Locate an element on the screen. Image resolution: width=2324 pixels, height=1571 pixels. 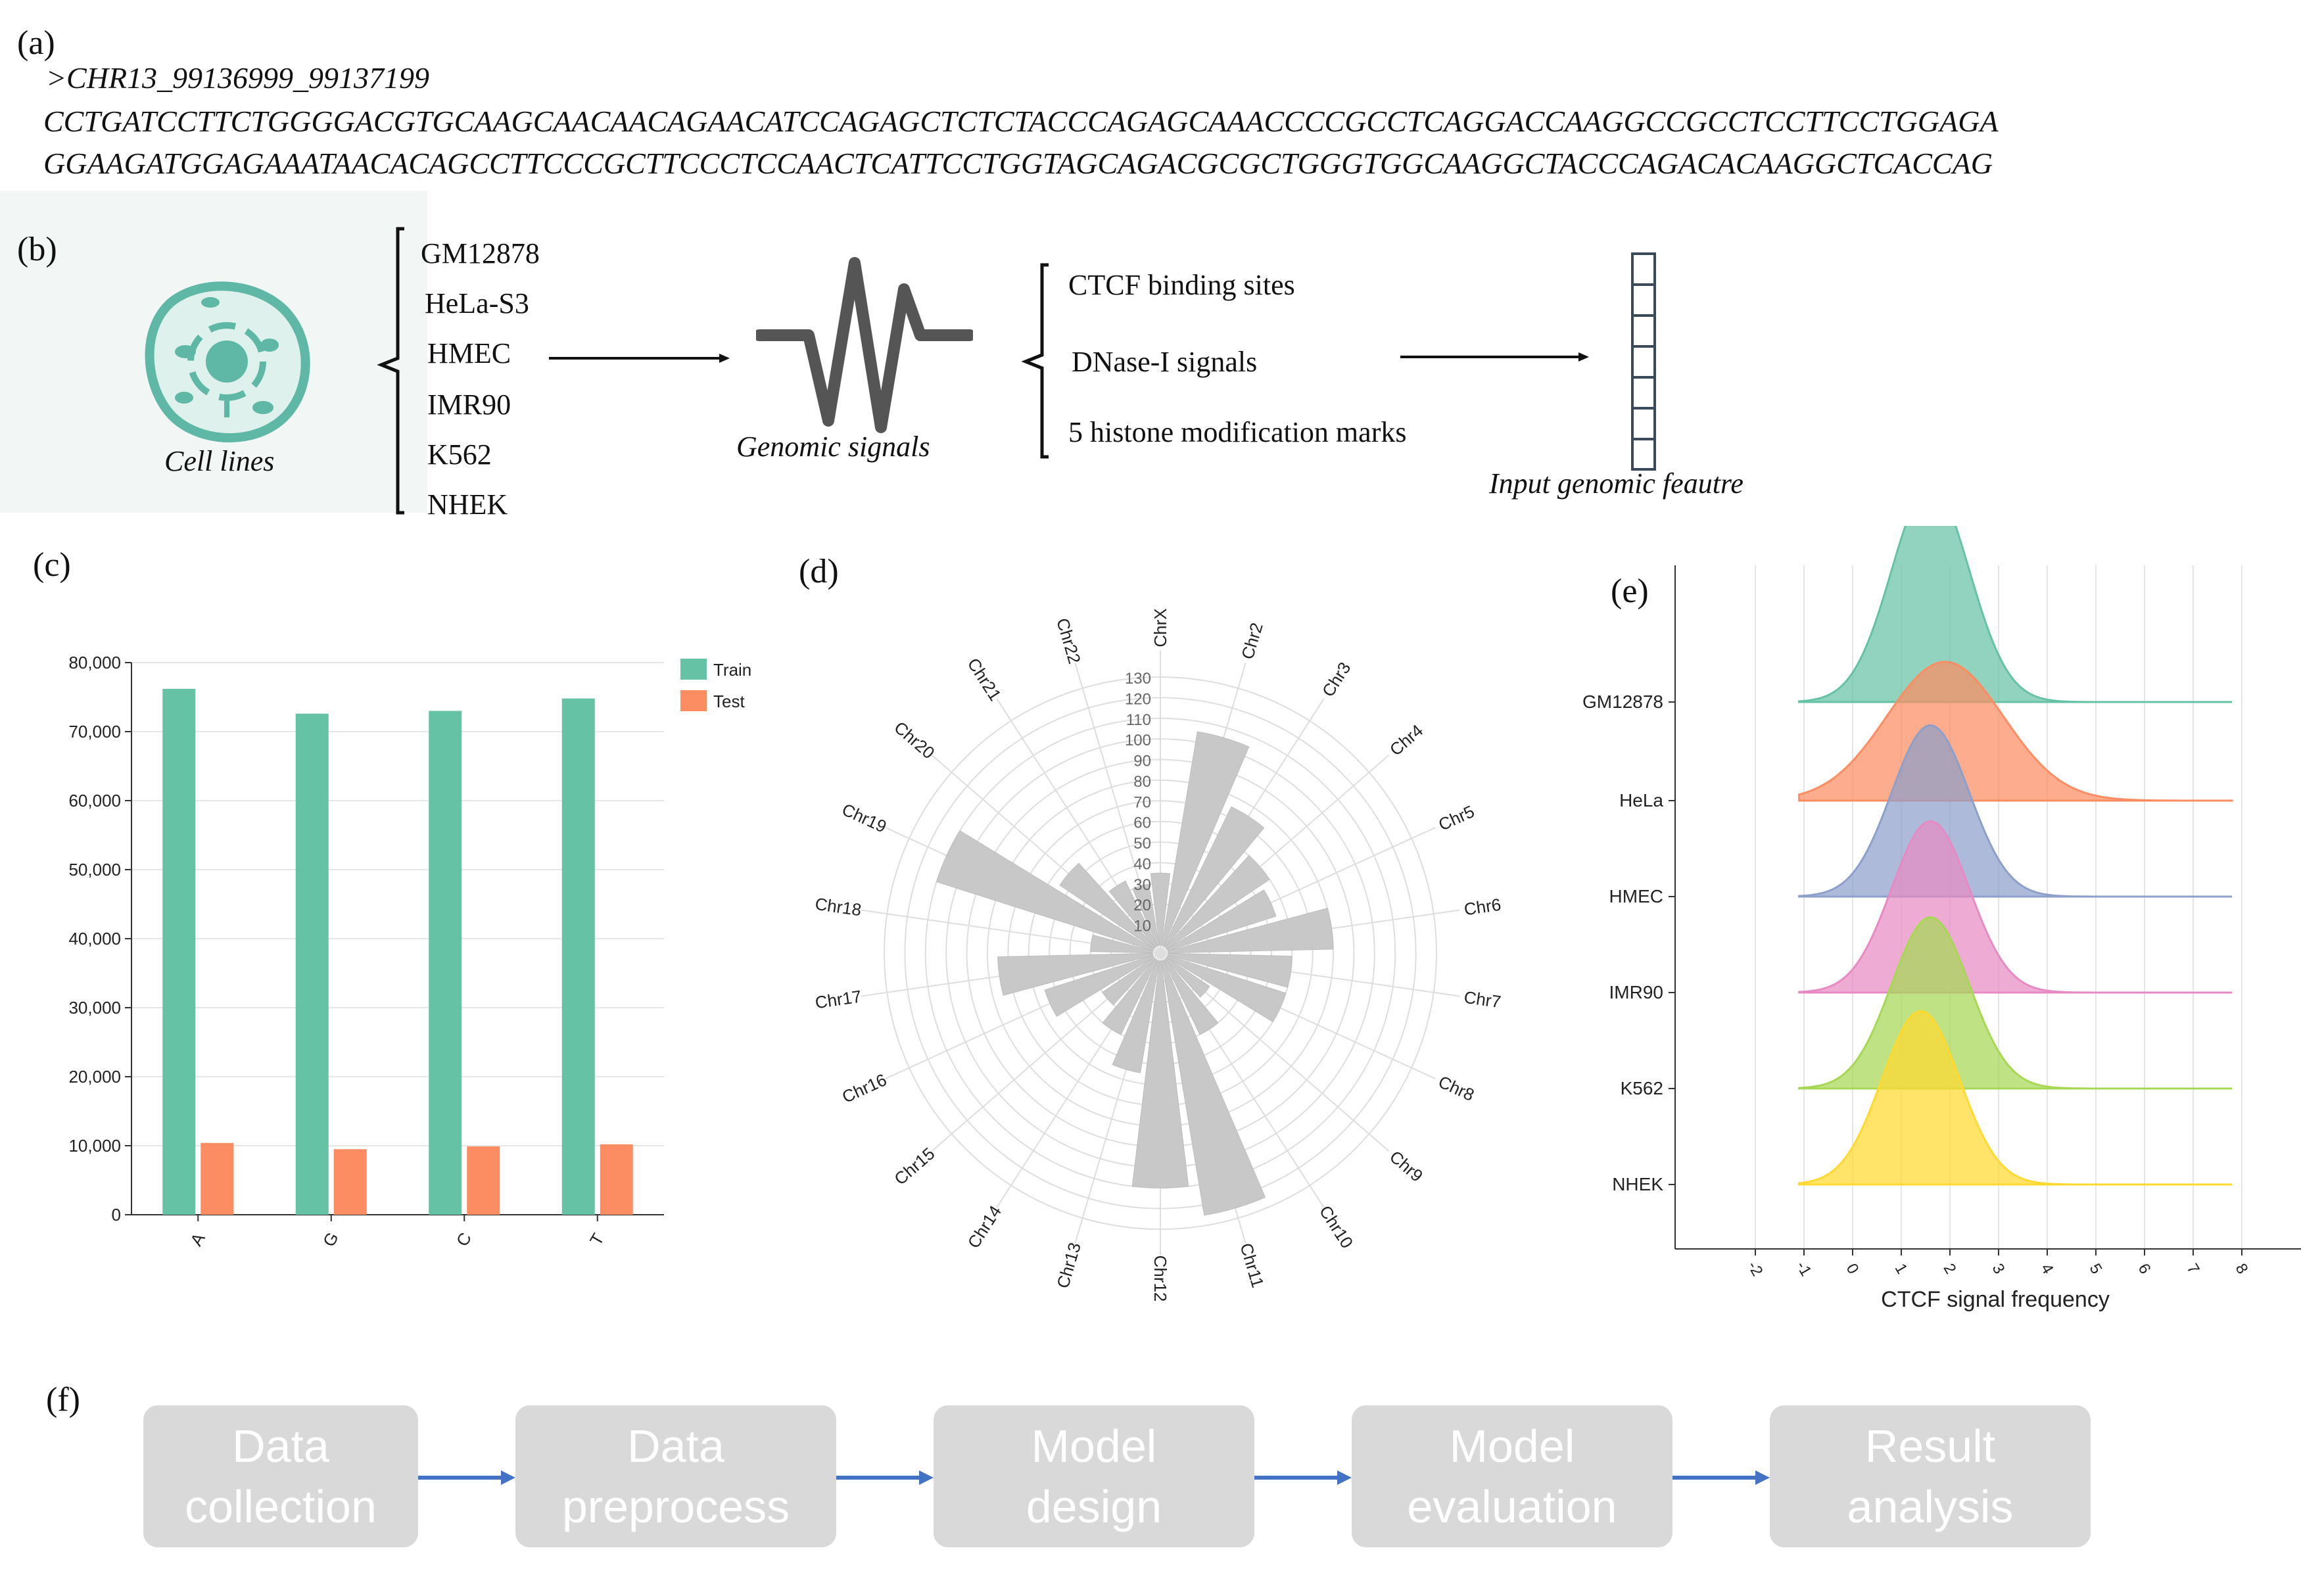
radial-tick-label: 120 is located at coordinates (1138, 699).